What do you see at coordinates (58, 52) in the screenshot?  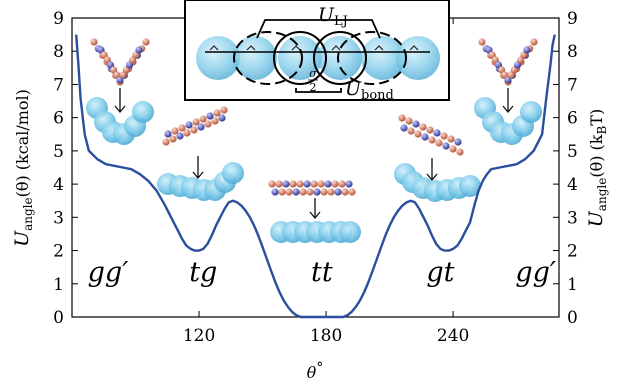 I see `y-tick-label: 8` at bounding box center [58, 52].